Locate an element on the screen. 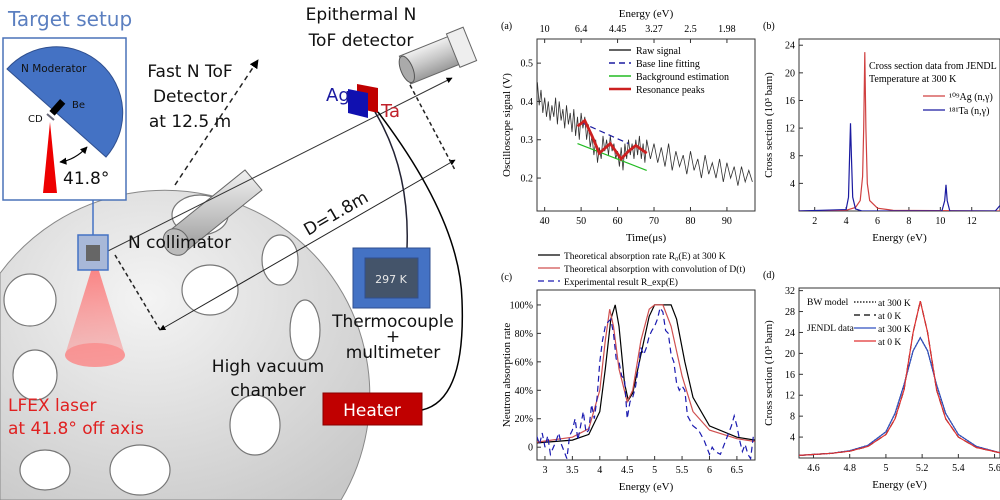  y-tick-label: 4 is located at coordinates (792, 184).